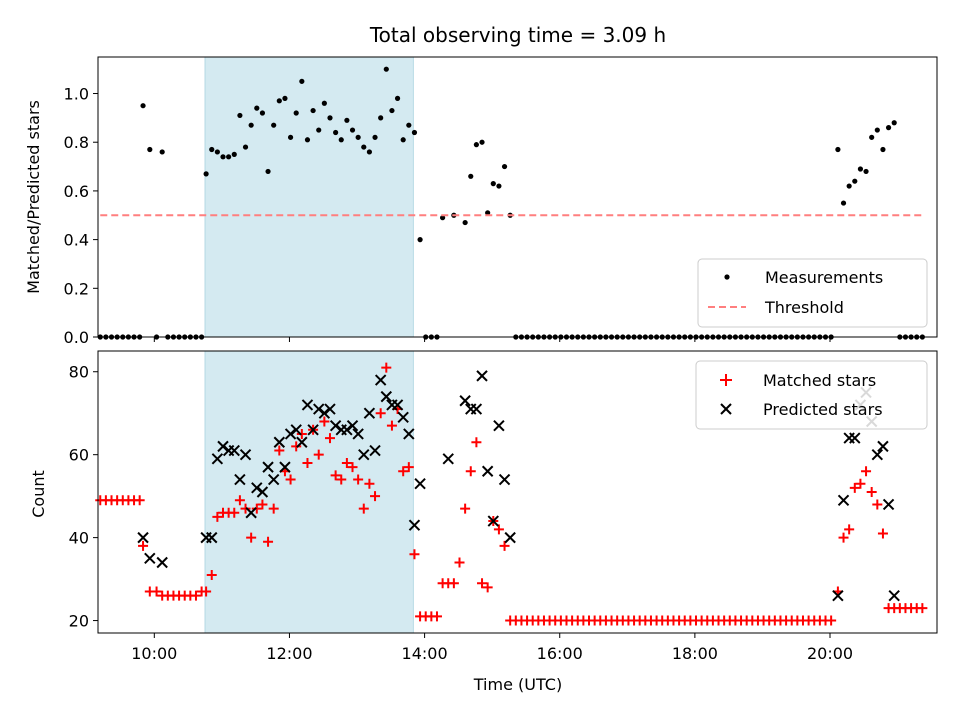 This screenshot has width=960, height=724. I want to click on x-tick-label: 14:00, so click(425, 653).